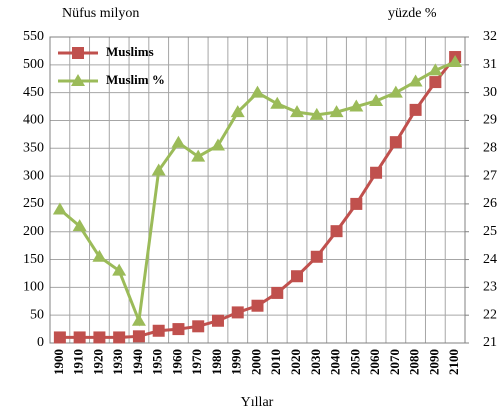  Describe the element at coordinates (78, 362) in the screenshot. I see `x-tick-label: 1910` at that location.